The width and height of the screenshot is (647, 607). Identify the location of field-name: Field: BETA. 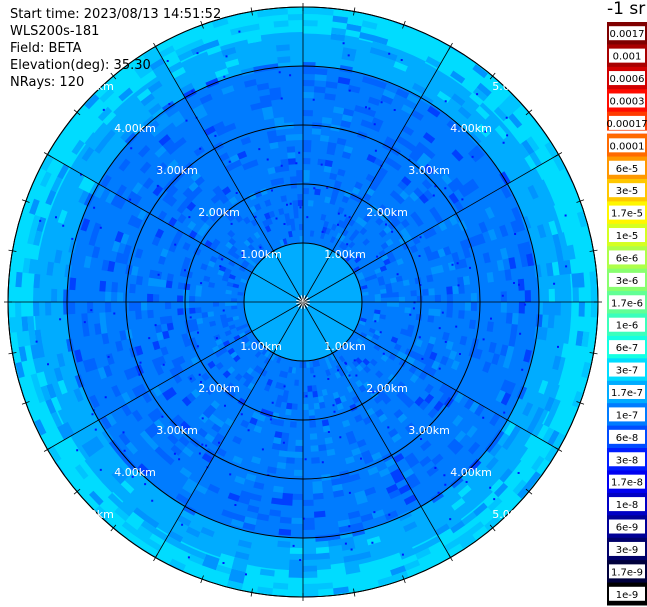
(46, 48).